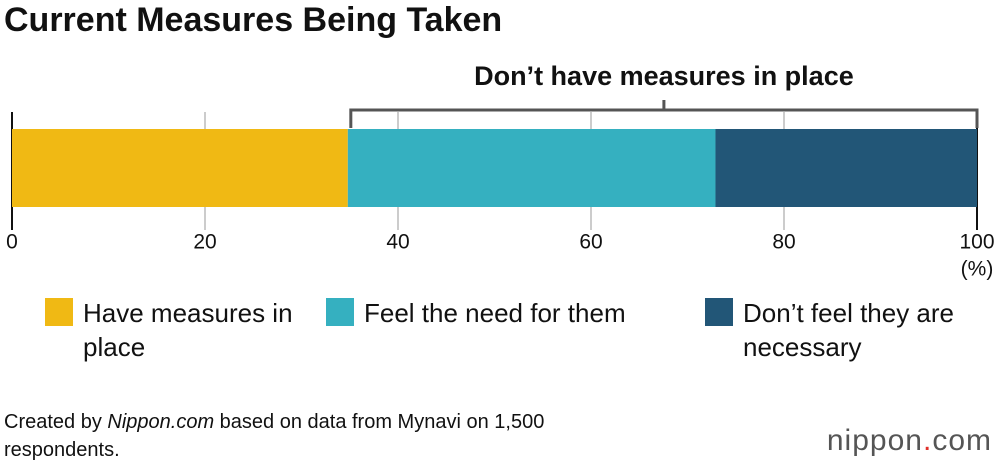 Image resolution: width=1000 pixels, height=466 pixels. Describe the element at coordinates (161, 422) in the screenshot. I see `source-text: Nippon.com` at that location.